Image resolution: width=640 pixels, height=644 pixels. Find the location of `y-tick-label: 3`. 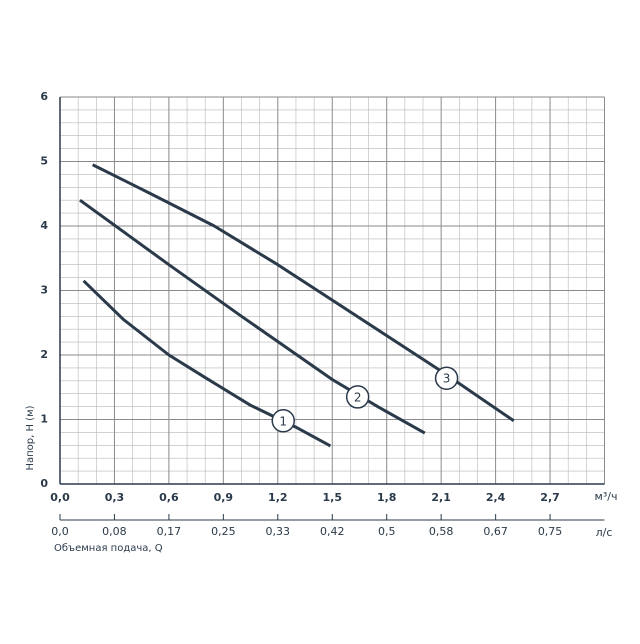

y-tick-label: 3 is located at coordinates (44, 290).